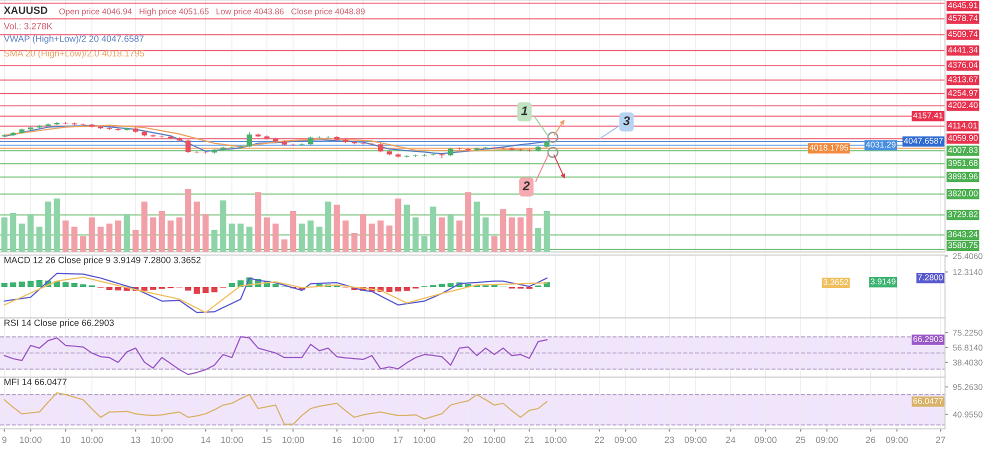 The width and height of the screenshot is (1000, 449). Describe the element at coordinates (883, 281) in the screenshot. I see `annotation: 3.9149` at that location.